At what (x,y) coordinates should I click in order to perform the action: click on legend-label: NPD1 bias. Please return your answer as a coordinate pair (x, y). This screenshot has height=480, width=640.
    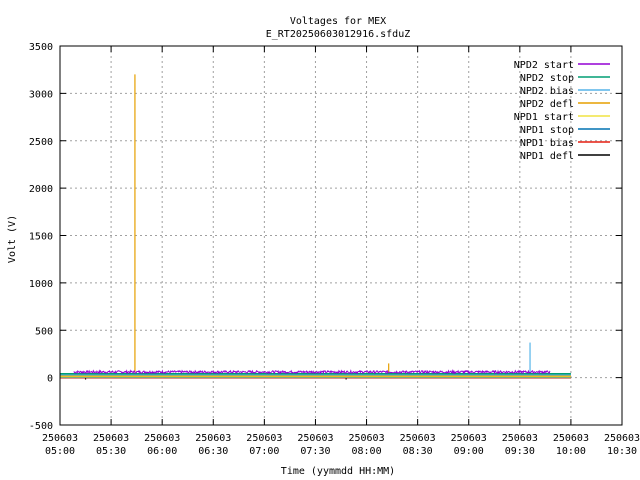
    Looking at the image, I should click on (547, 143).